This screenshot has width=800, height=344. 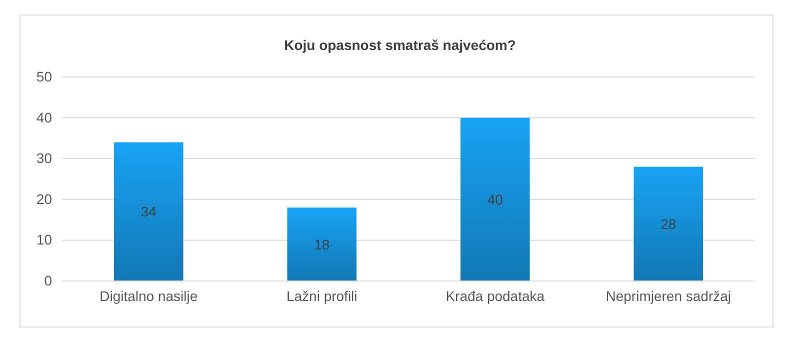 I want to click on data-label: 40, so click(x=495, y=199).